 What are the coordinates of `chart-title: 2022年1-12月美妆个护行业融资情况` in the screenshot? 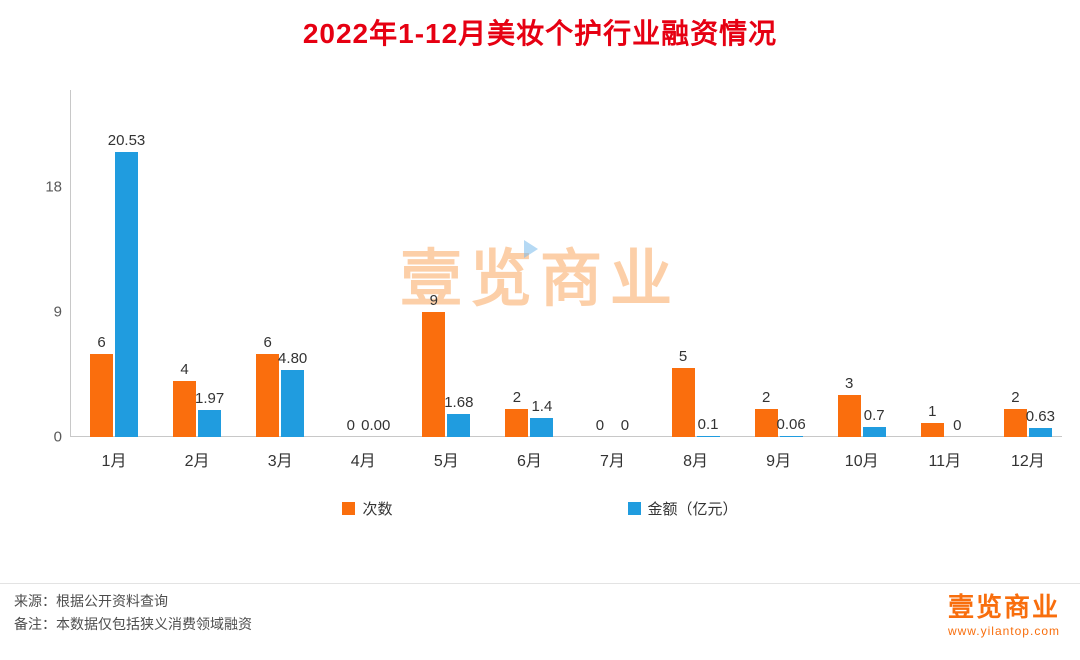 It's located at (540, 33).